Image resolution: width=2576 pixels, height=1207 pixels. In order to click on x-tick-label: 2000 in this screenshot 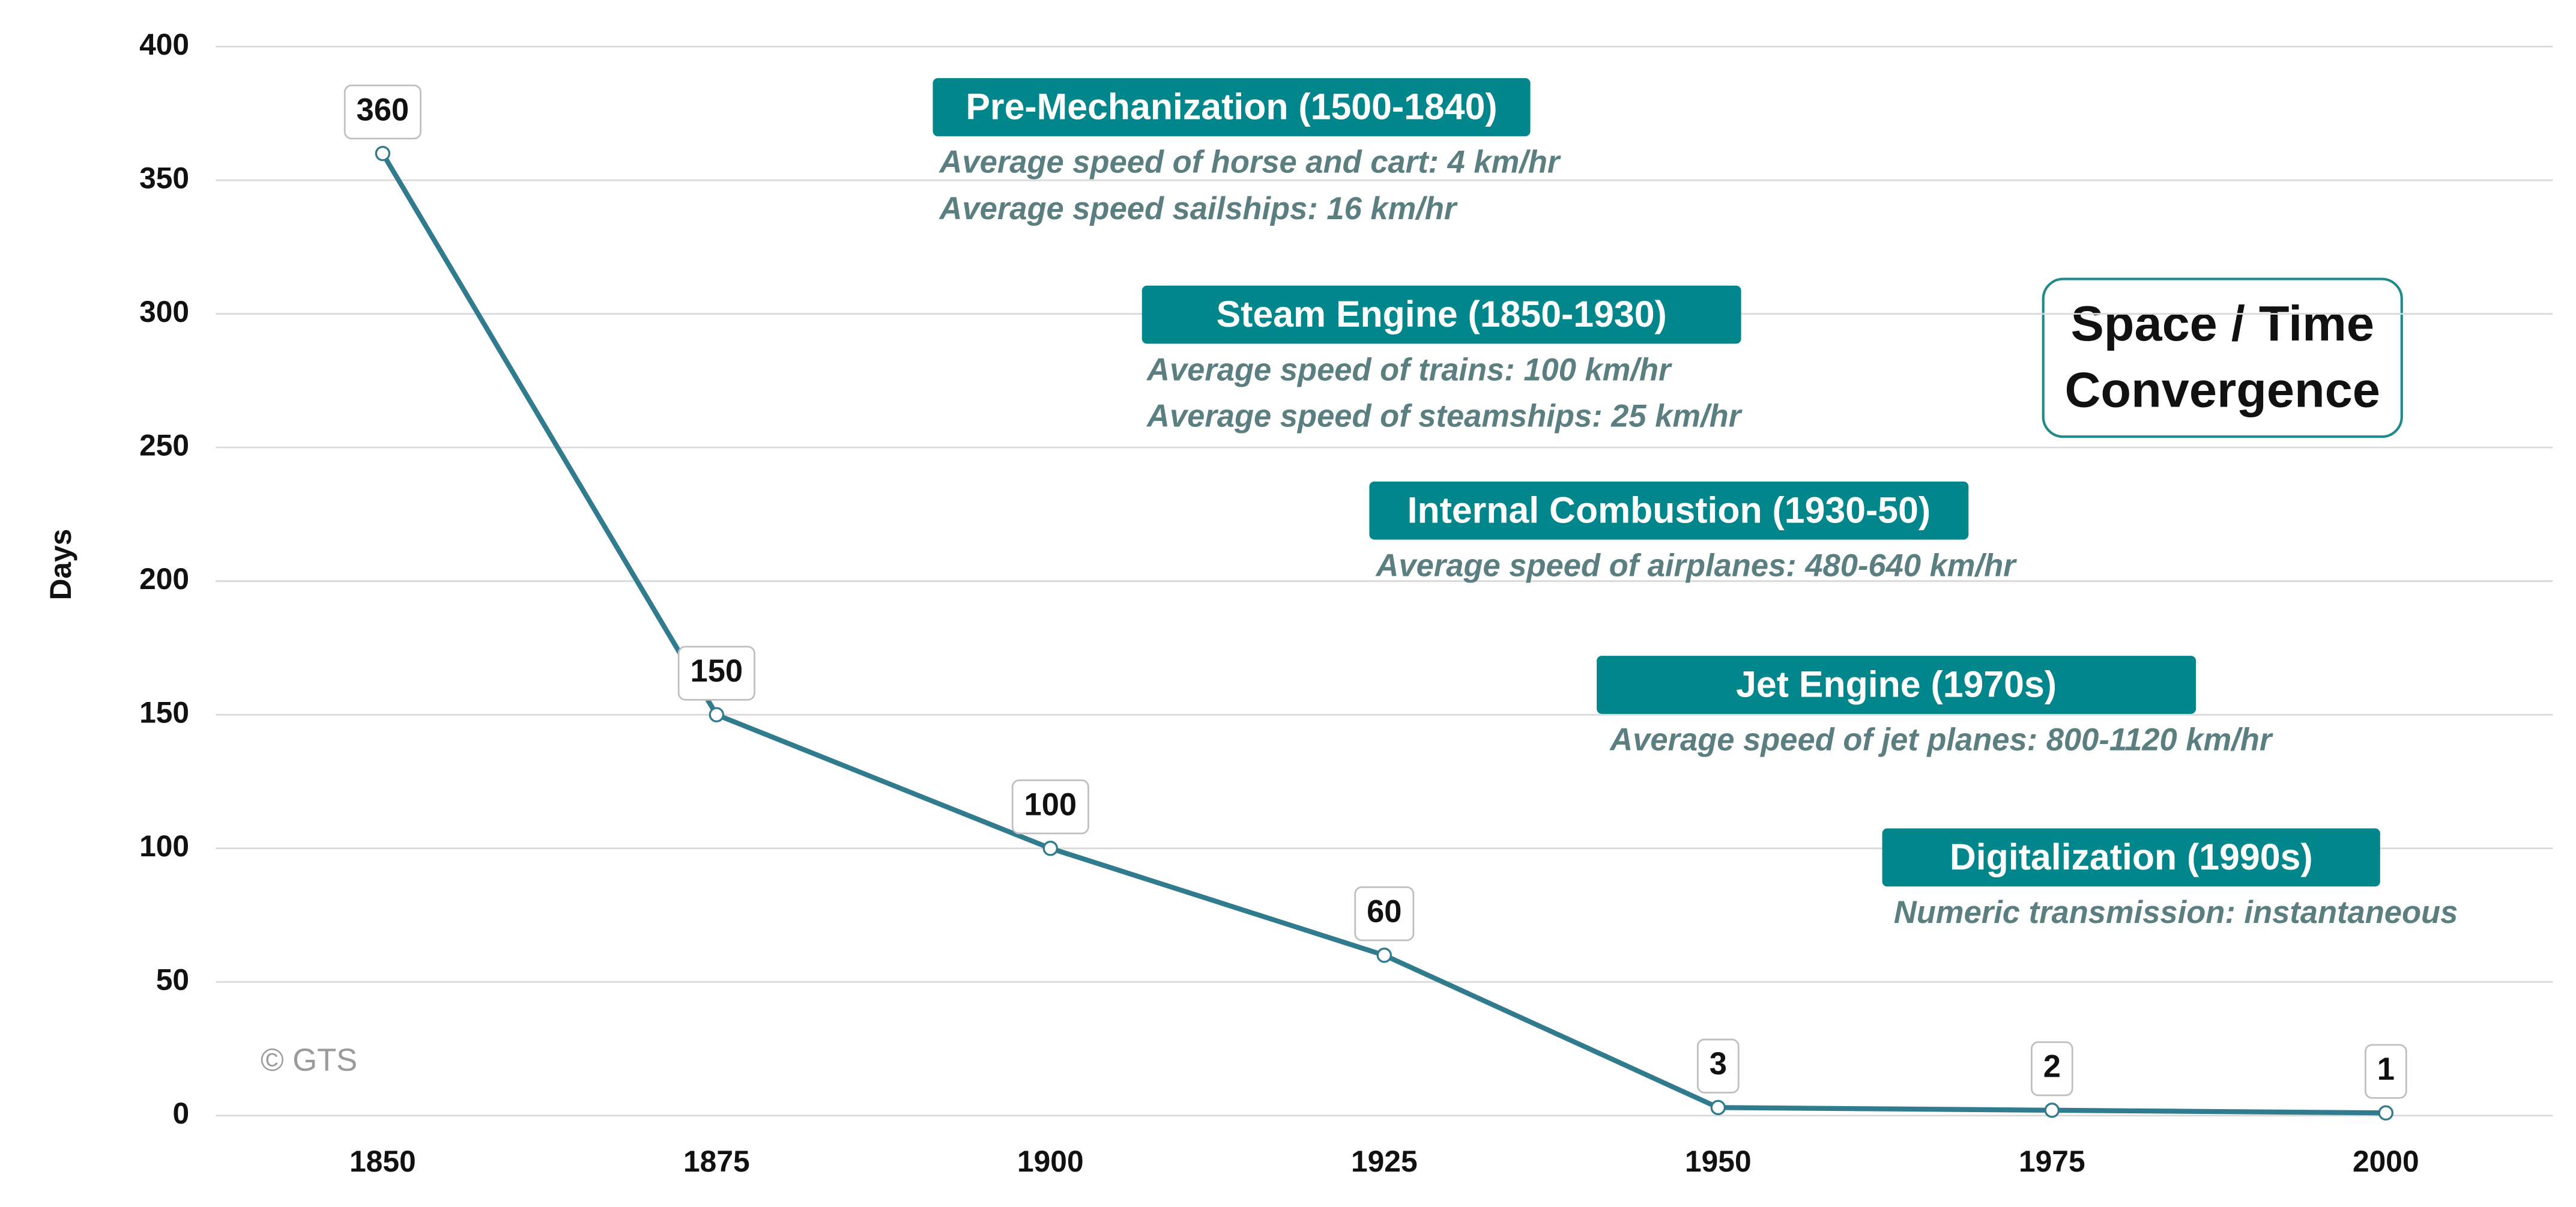, I will do `click(2386, 1161)`.